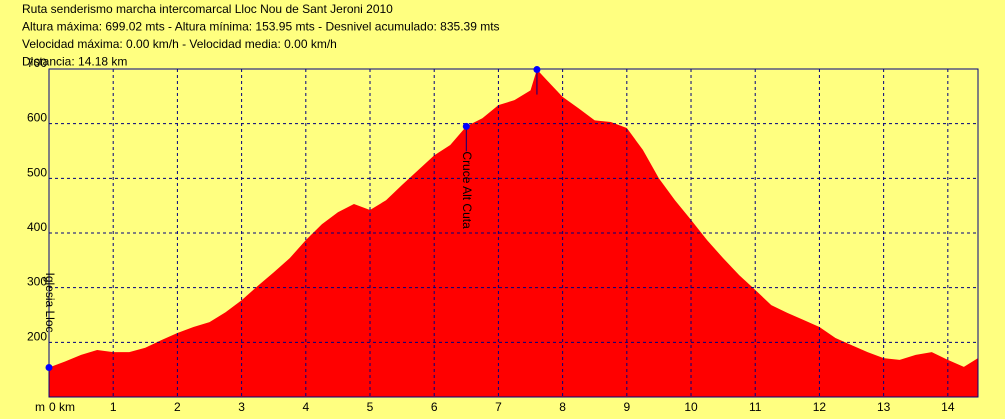  What do you see at coordinates (40, 407) in the screenshot?
I see `y-axis-label: m` at bounding box center [40, 407].